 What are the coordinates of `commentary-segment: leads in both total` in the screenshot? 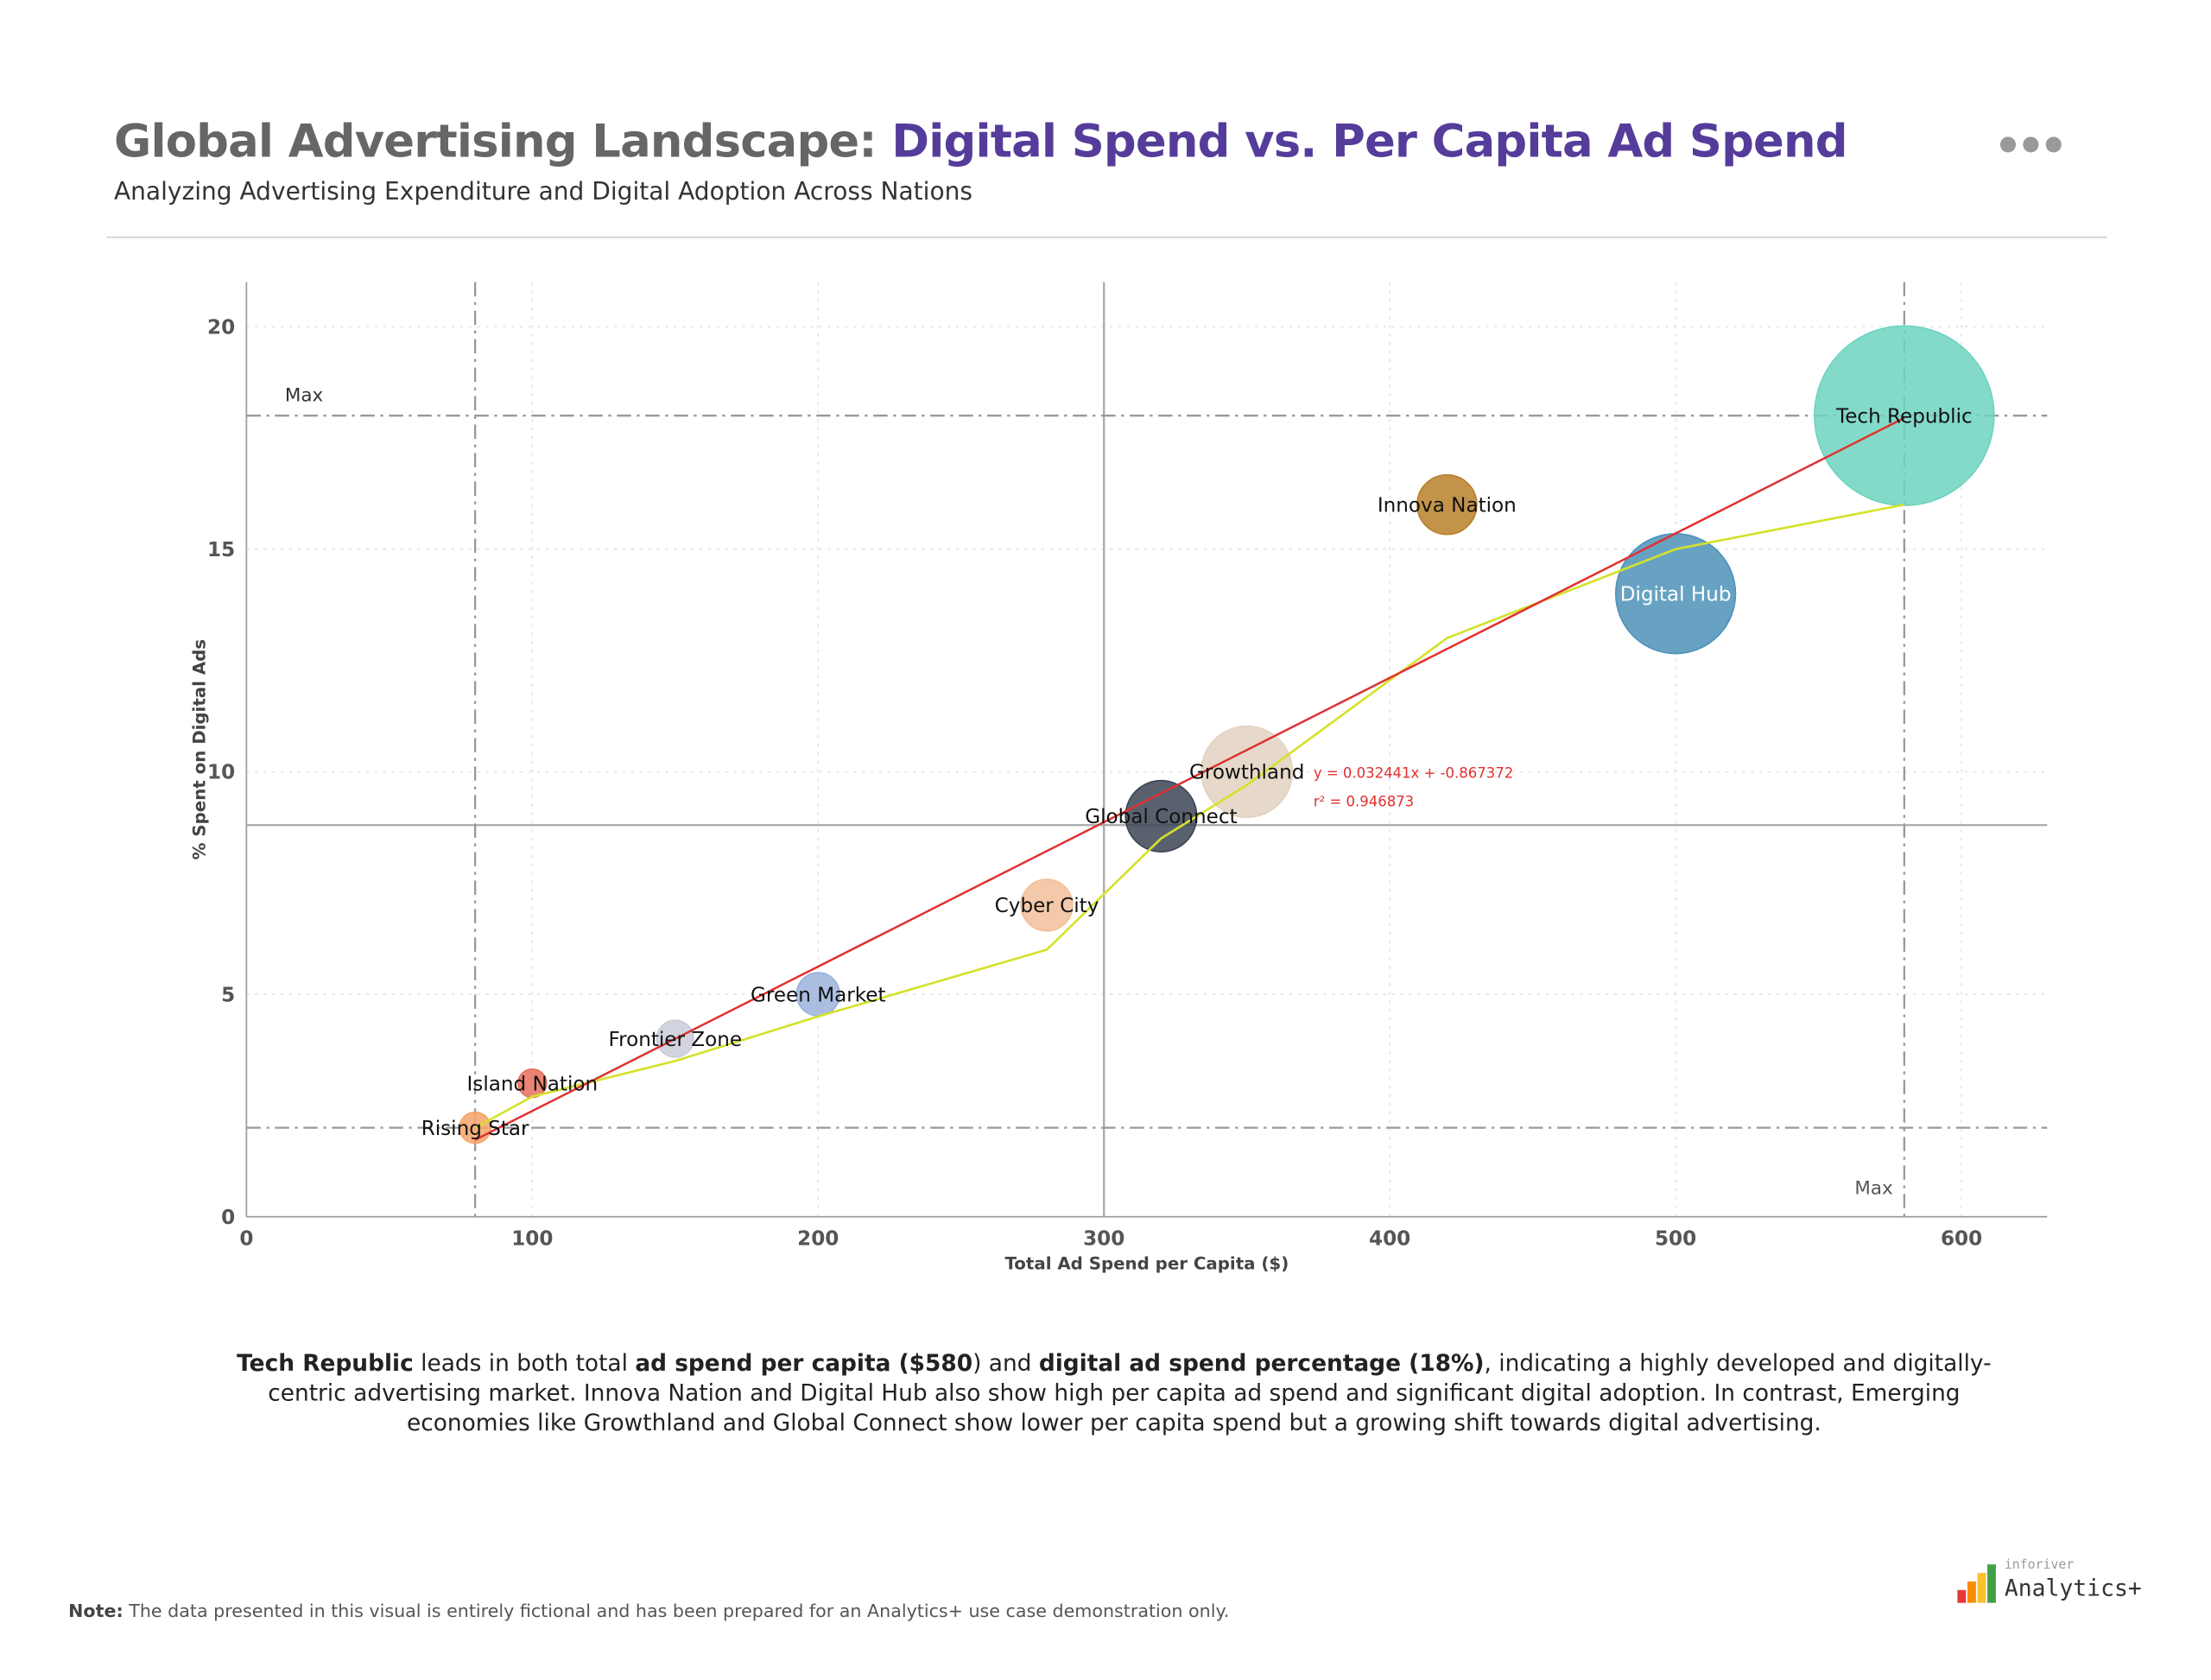 It's located at (524, 1363).